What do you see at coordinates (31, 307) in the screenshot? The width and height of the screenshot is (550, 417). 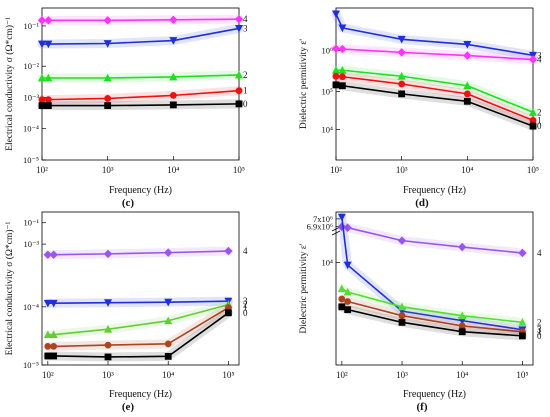 I see `y-tick-label: 10⁻⁴` at bounding box center [31, 307].